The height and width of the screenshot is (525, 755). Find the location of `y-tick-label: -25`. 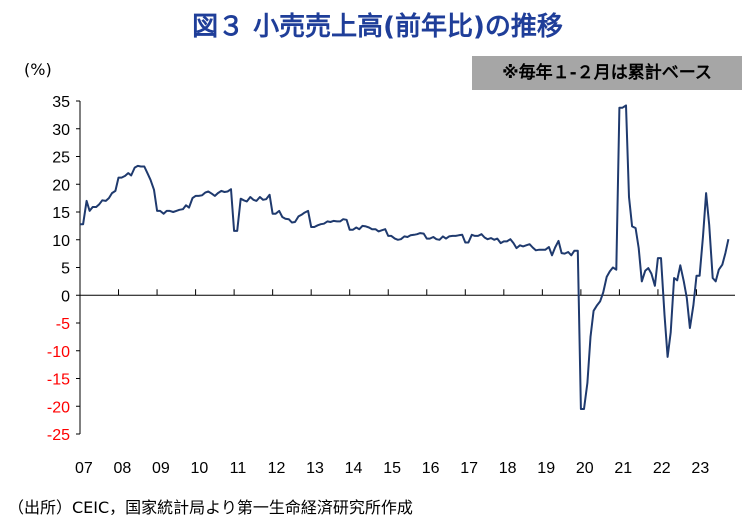

y-tick-label: -25 is located at coordinates (58, 435).